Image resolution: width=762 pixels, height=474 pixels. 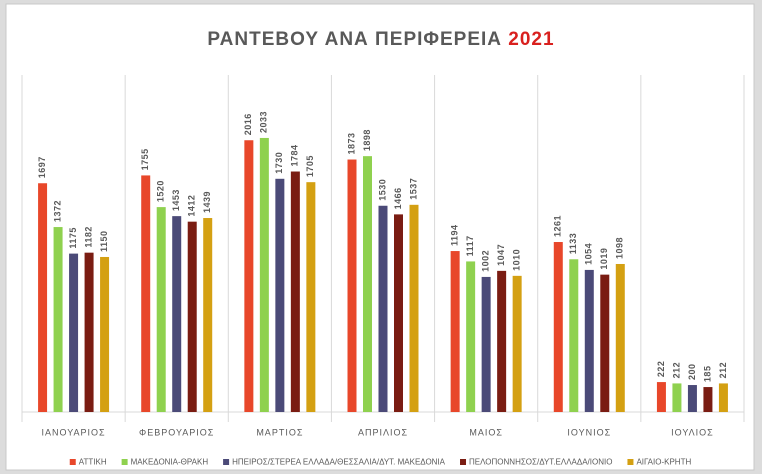 I want to click on data-label: 1002, so click(x=486, y=261).